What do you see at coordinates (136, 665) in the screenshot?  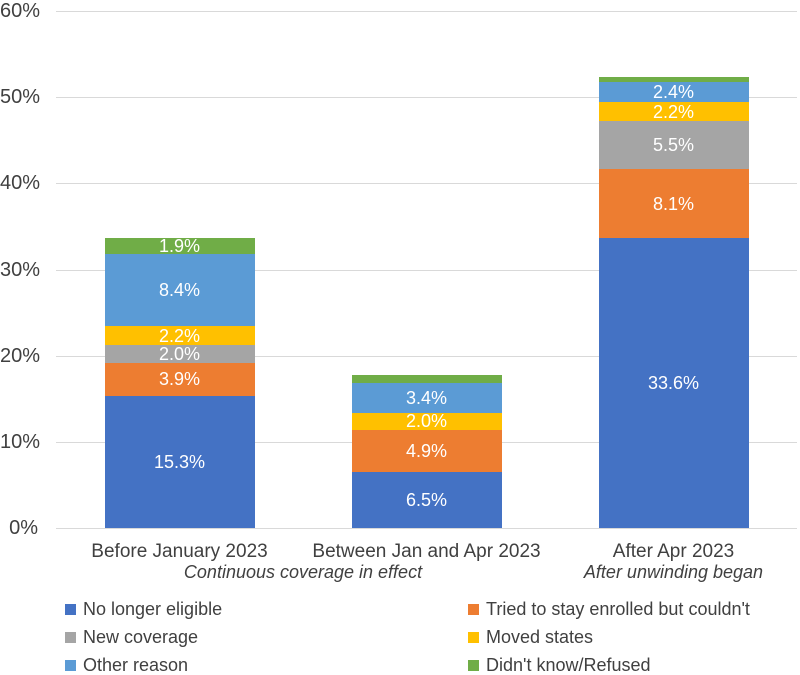 I see `legend-label: Other reason` at bounding box center [136, 665].